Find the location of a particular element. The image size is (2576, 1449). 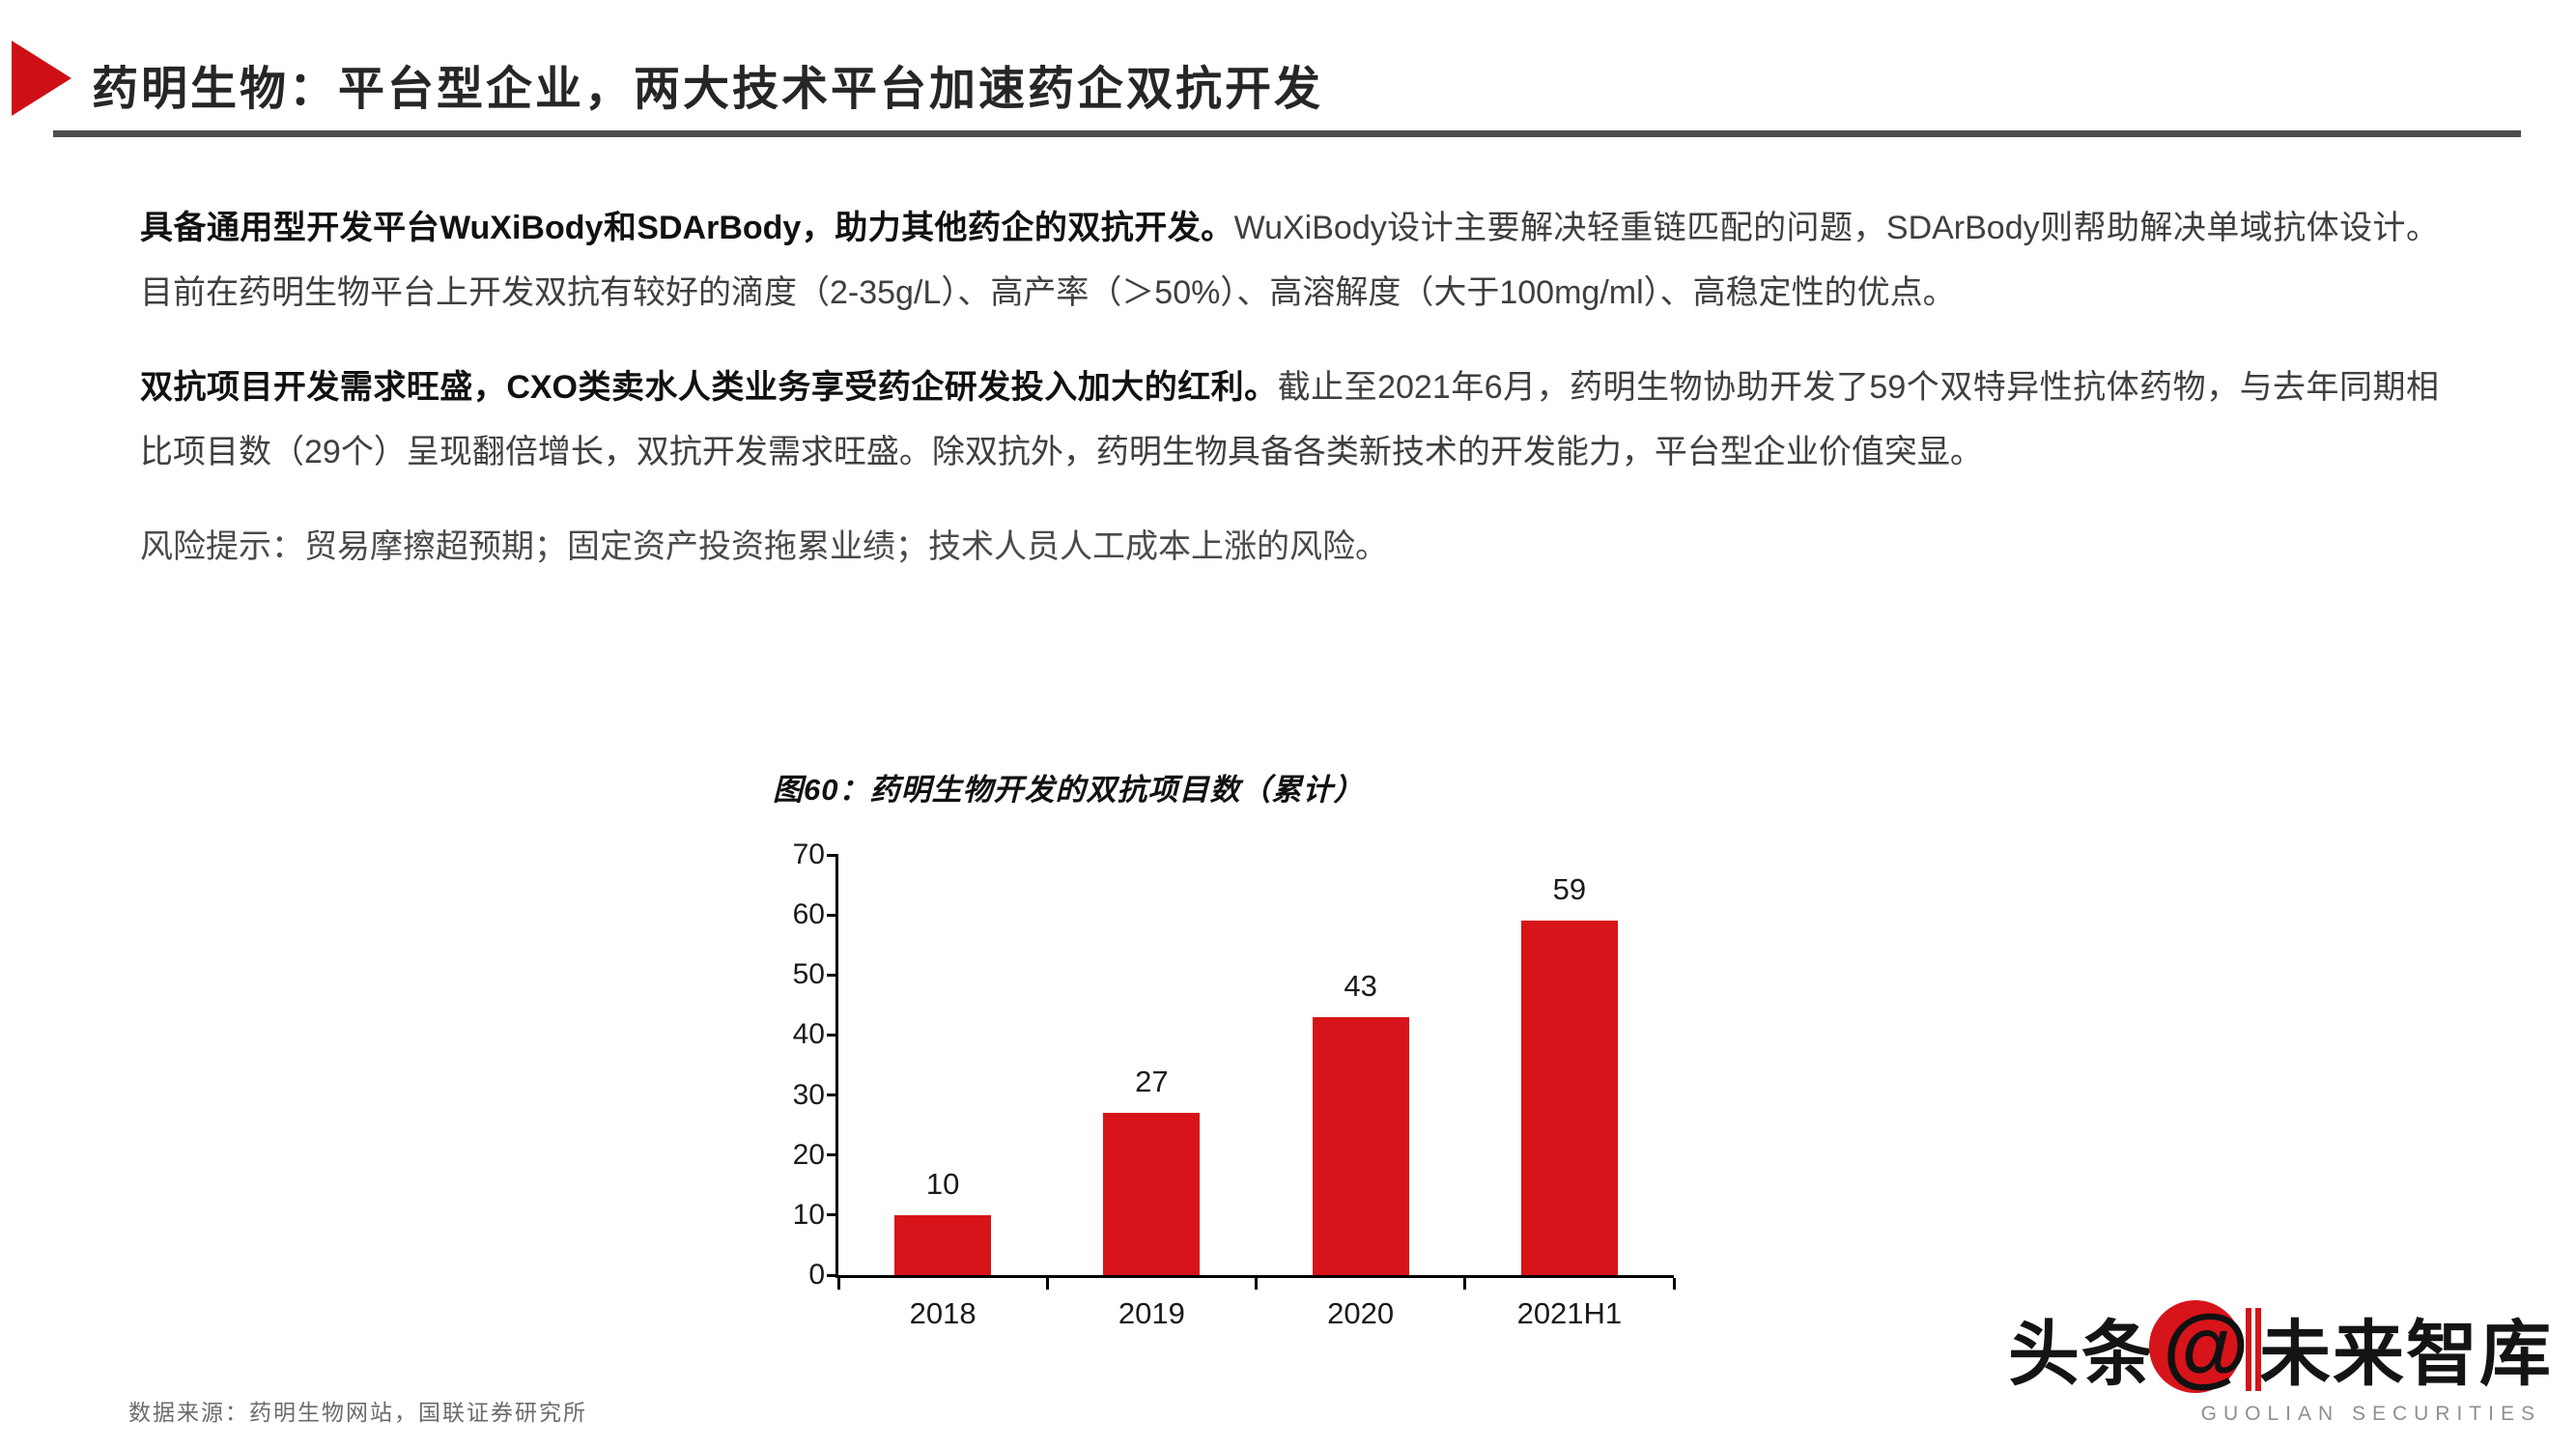

y-axis-tick-label: 30 is located at coordinates (808, 1094).